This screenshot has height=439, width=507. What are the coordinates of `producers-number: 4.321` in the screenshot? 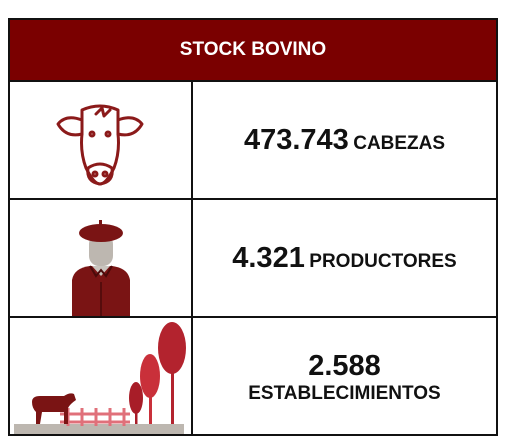 It's located at (268, 257).